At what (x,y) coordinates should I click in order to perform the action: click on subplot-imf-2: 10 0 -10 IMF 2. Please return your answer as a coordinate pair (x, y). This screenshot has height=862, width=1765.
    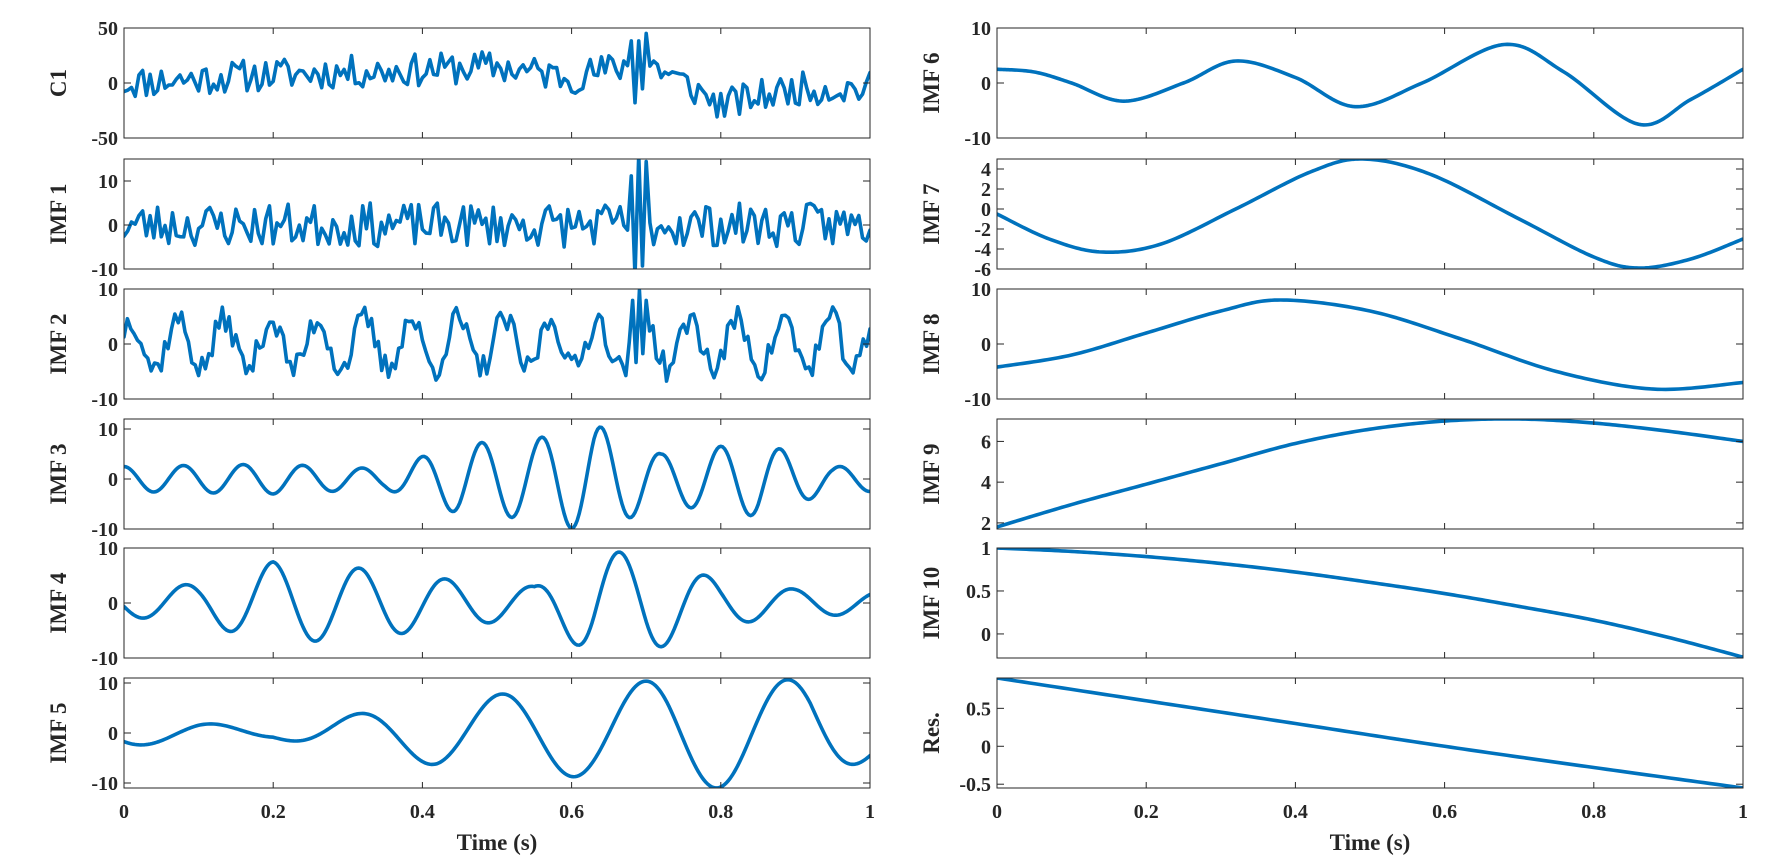
    Looking at the image, I should click on (458, 345).